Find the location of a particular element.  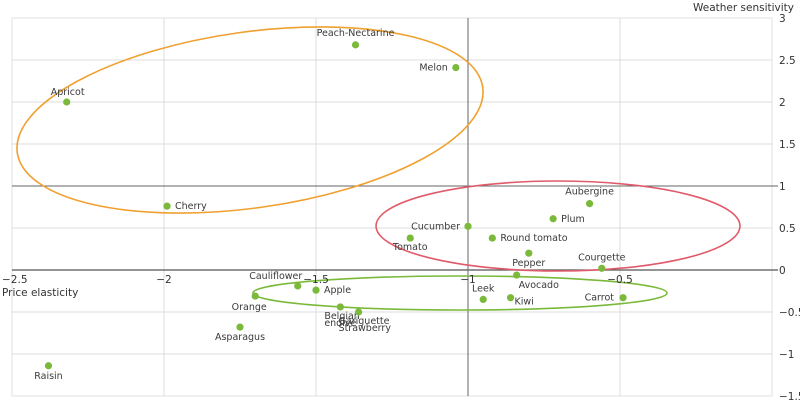

red-cluster-ellipse is located at coordinates (558, 226).